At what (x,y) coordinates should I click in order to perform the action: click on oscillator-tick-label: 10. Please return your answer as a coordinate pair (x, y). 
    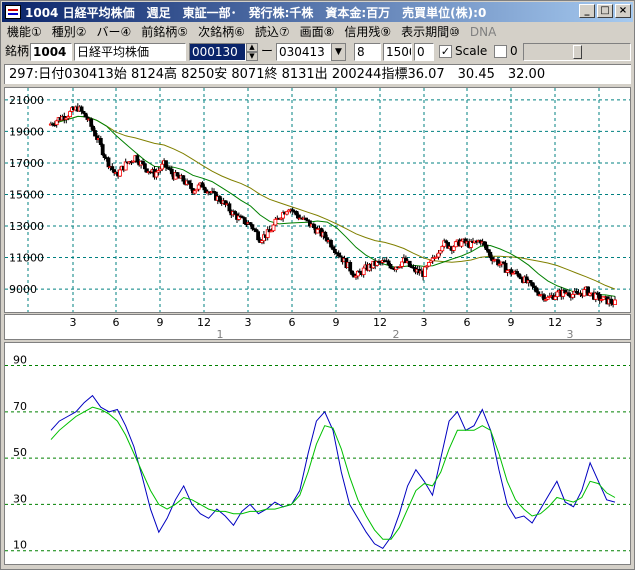
    Looking at the image, I should click on (20, 545).